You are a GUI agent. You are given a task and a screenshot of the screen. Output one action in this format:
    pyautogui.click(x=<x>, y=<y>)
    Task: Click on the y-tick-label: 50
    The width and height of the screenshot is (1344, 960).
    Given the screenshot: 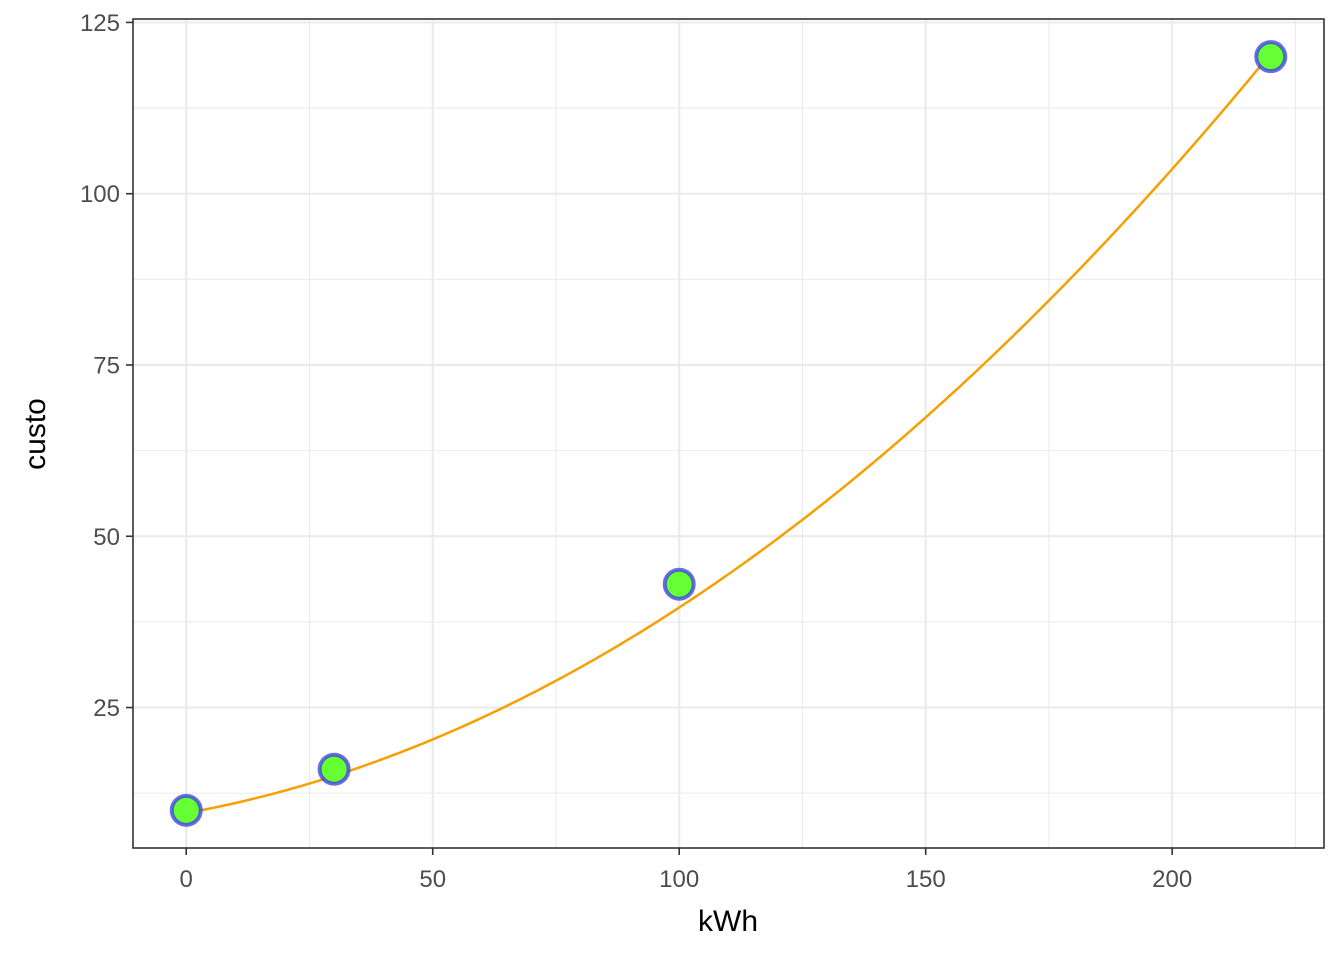 What is the action you would take?
    pyautogui.click(x=106, y=537)
    